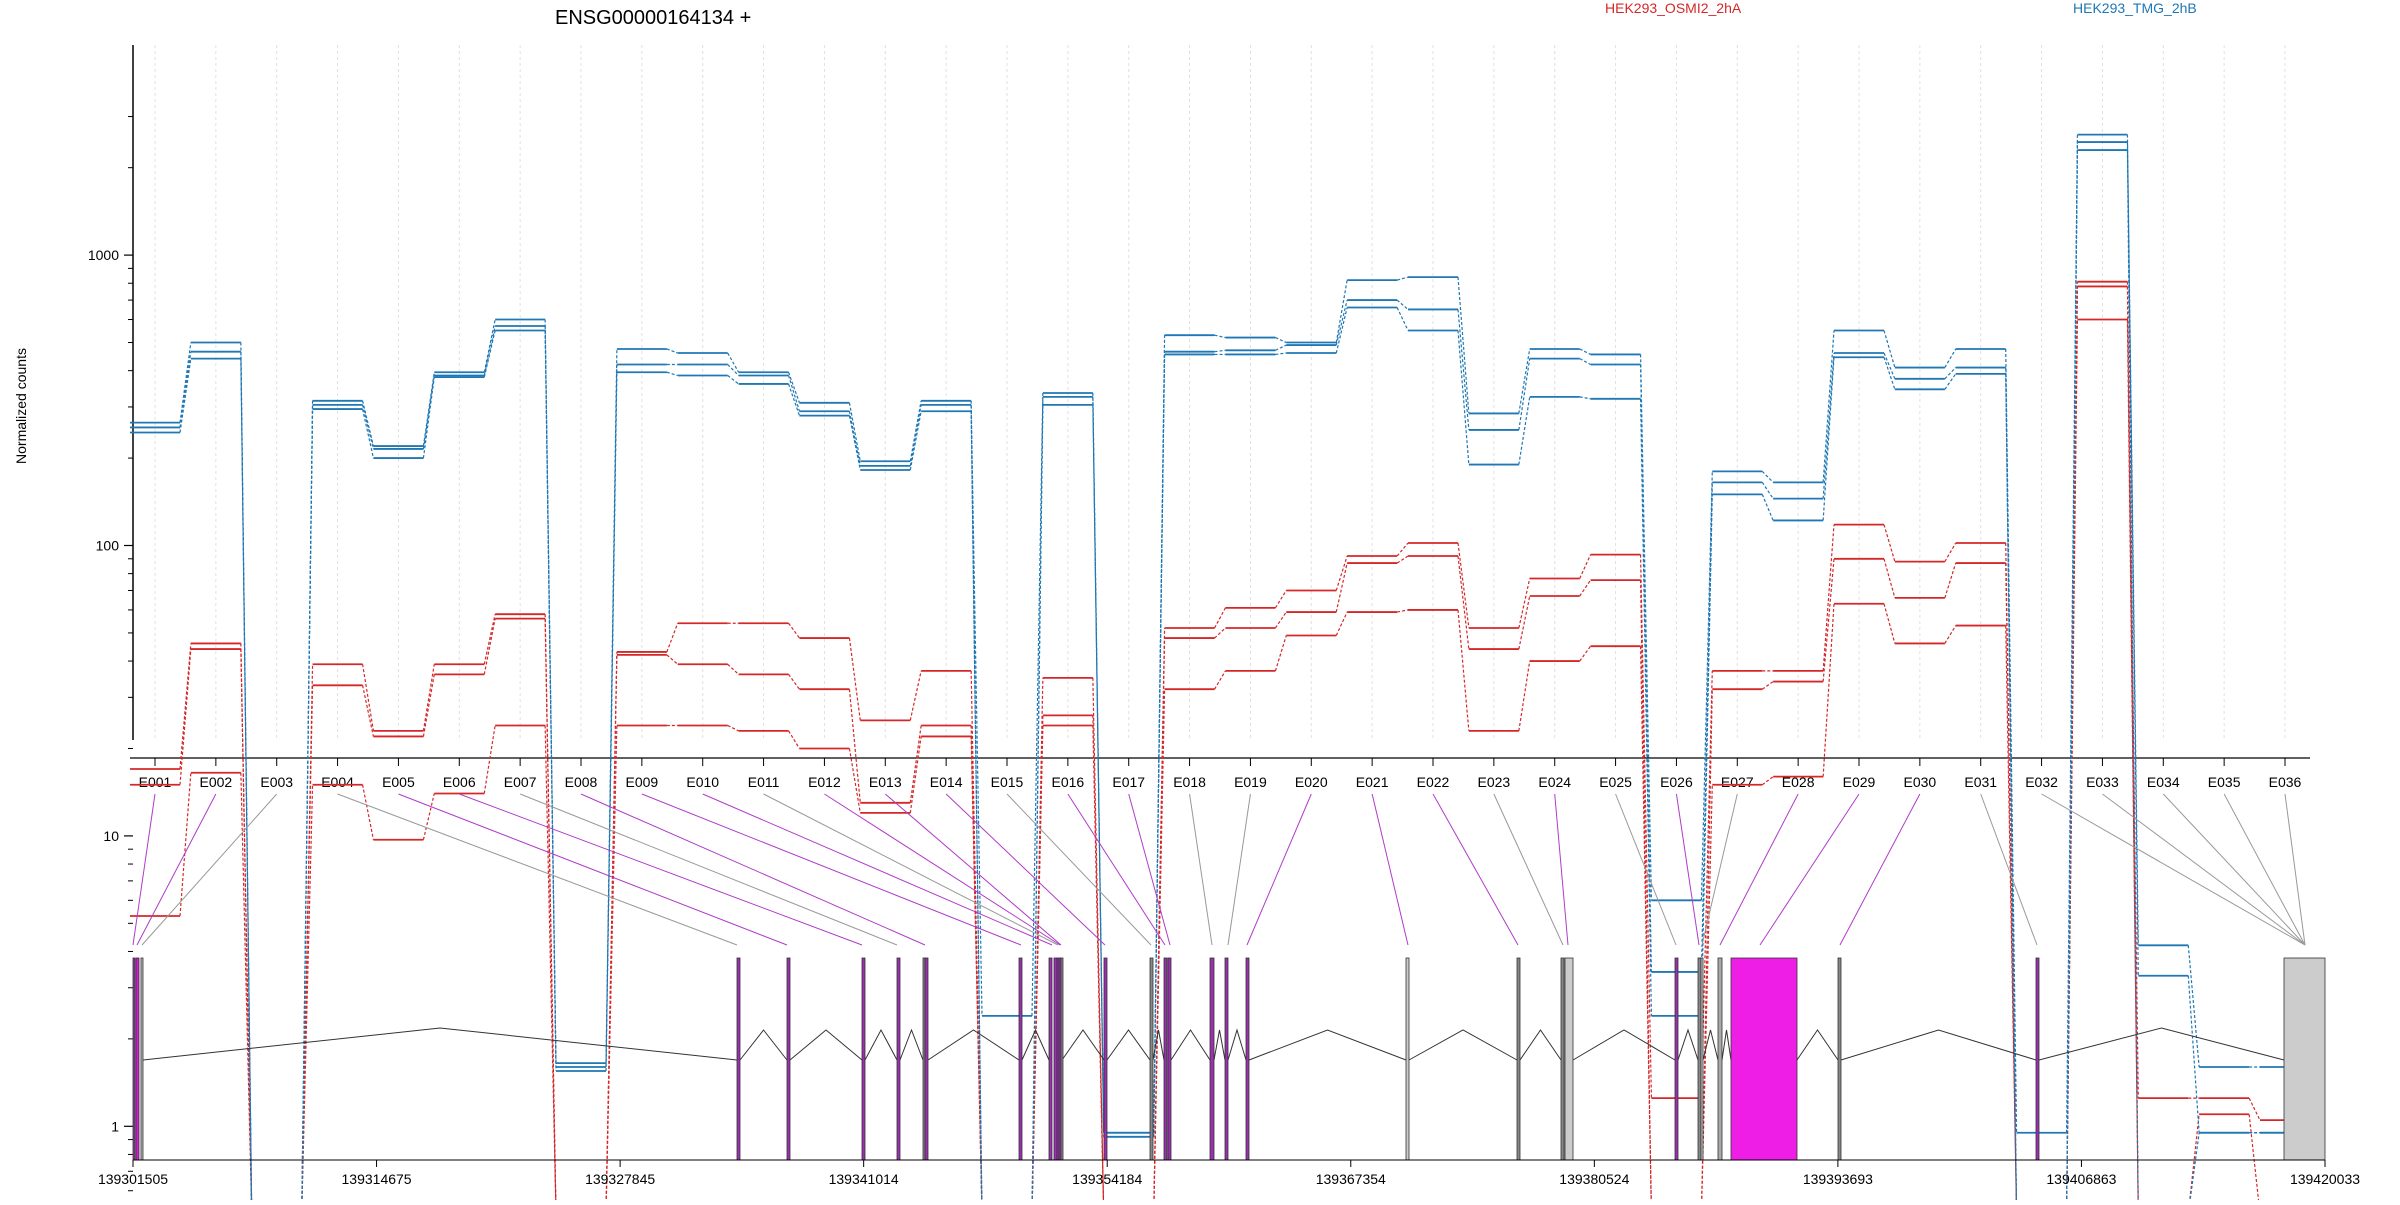  What do you see at coordinates (1594, 1179) in the screenshot?
I see `genomic-tick-label: 139380524` at bounding box center [1594, 1179].